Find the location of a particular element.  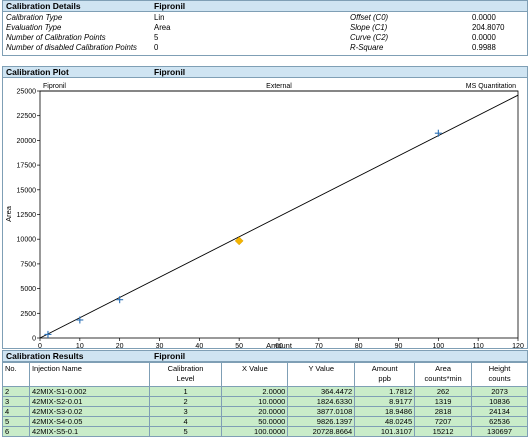

details-value: 5 is located at coordinates (156, 37).